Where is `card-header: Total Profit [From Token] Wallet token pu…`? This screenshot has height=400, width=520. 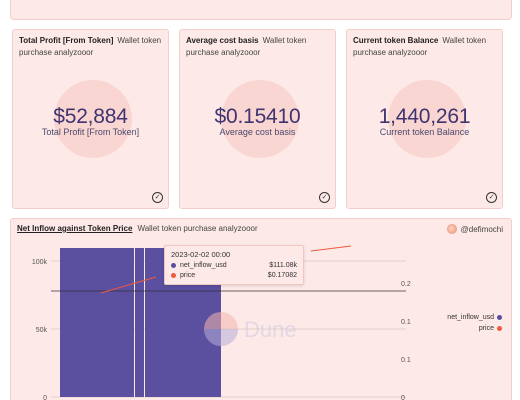 card-header: Total Profit [From Token] Wallet token pu… is located at coordinates (90, 46).